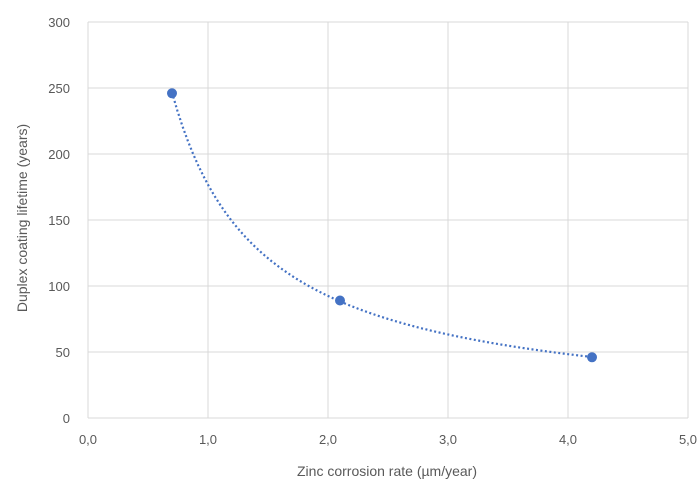  I want to click on x-axis-title: Zinc corrosion rate (µm/year), so click(387, 471).